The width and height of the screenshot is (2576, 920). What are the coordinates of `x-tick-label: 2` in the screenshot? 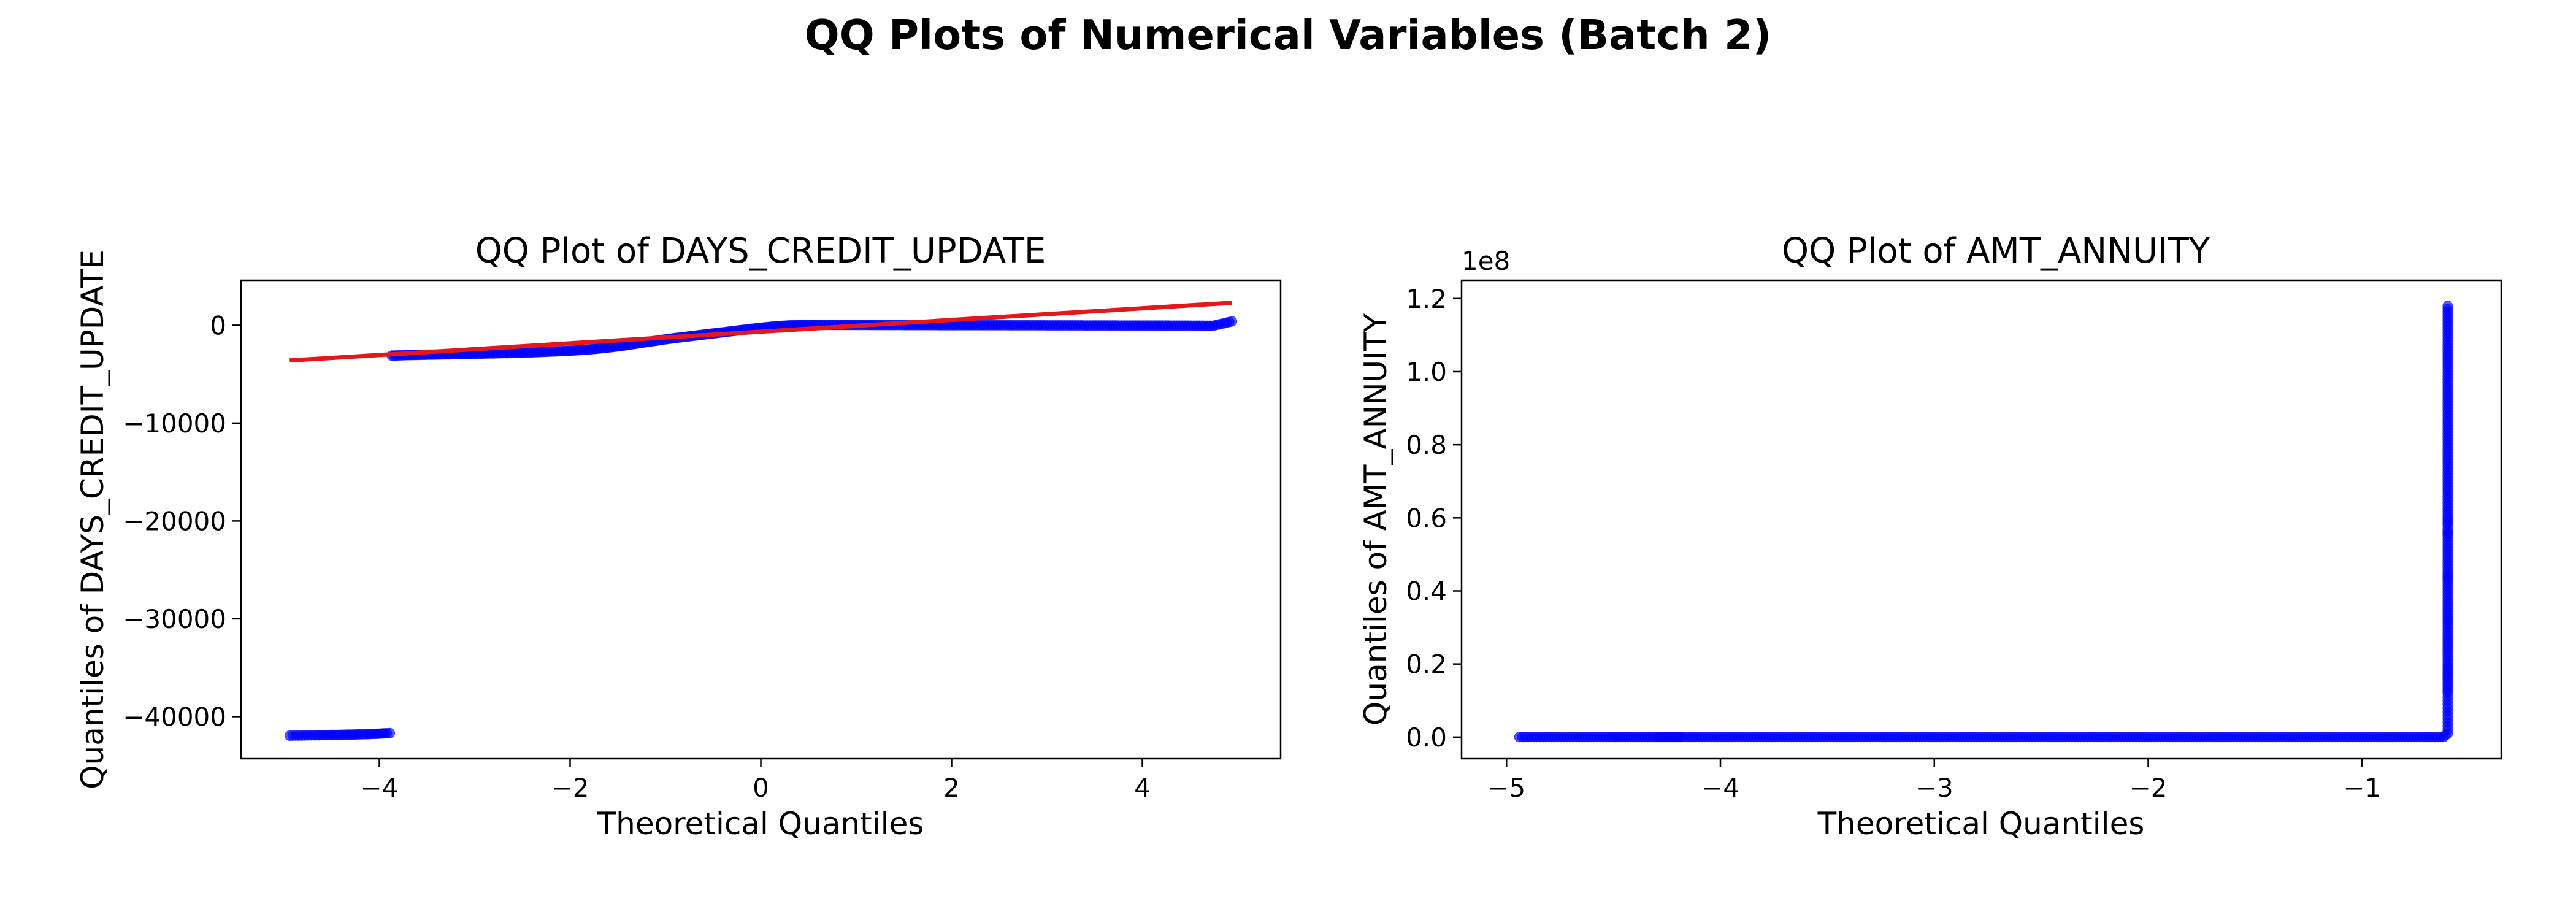 It's located at (951, 788).